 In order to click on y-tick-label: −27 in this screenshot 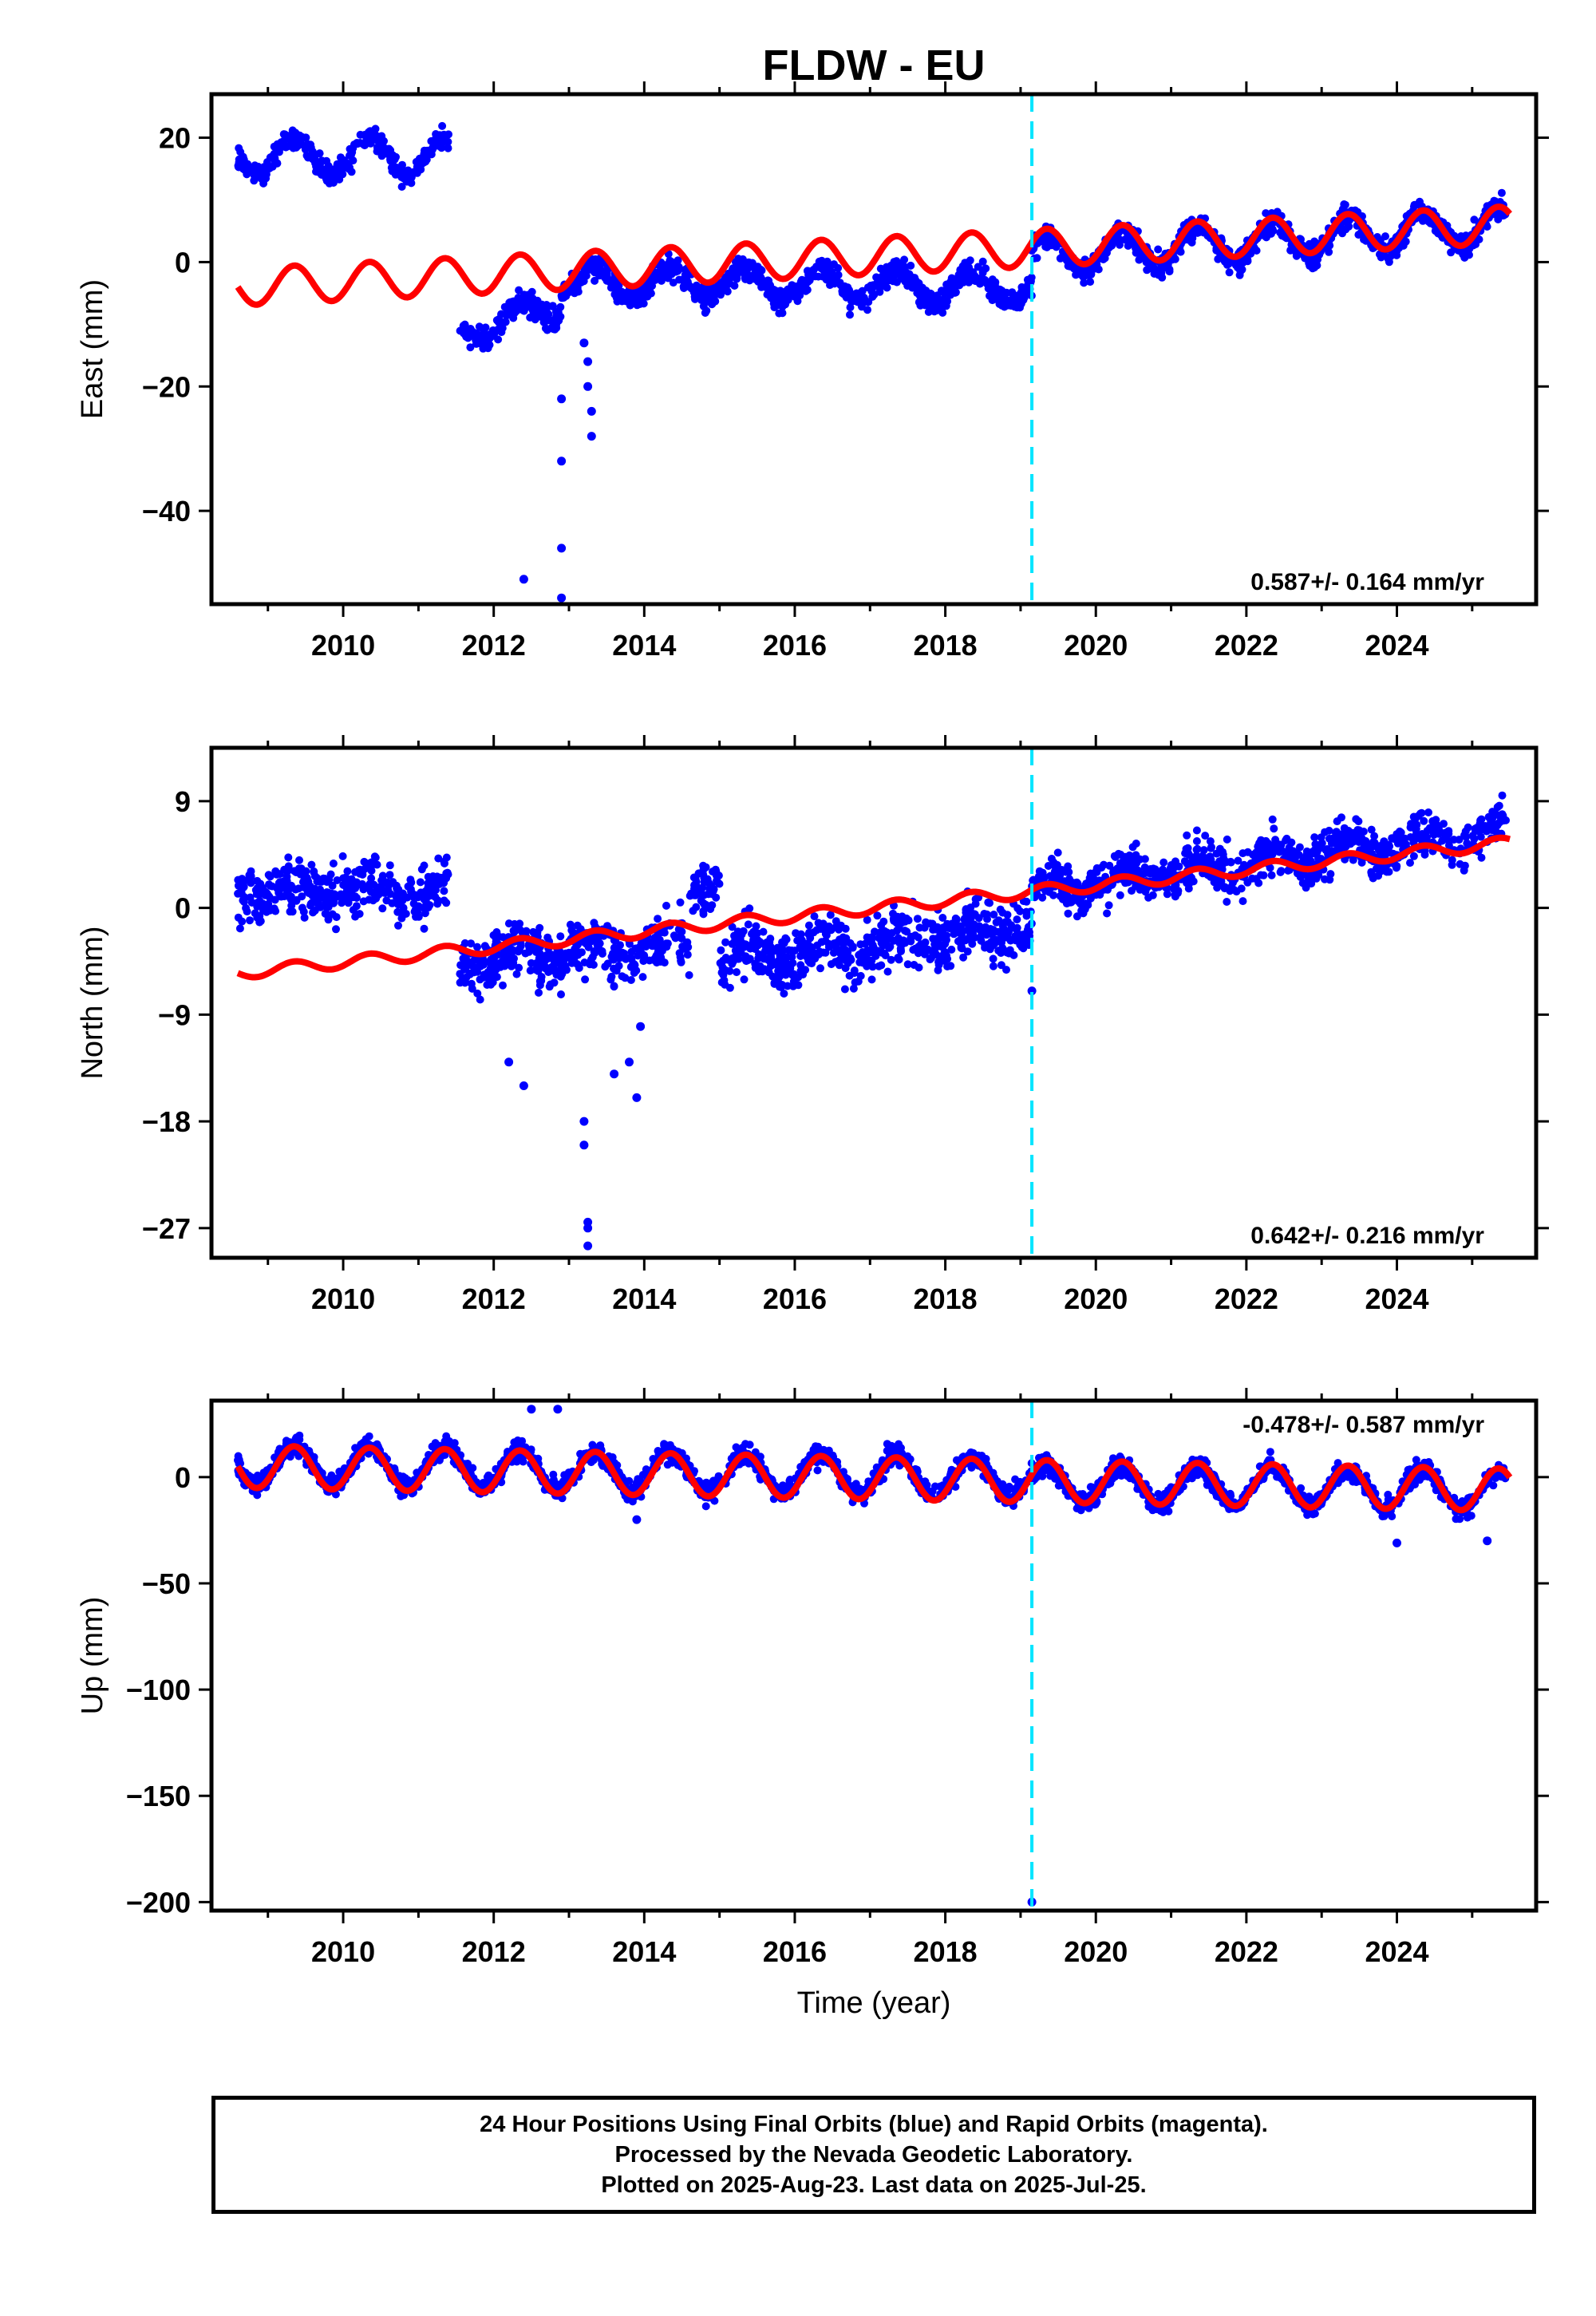, I will do `click(166, 1228)`.